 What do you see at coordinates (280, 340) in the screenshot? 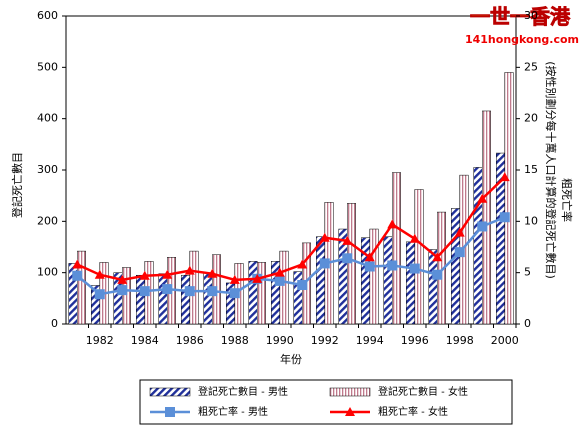
I see `x-tick-label: 1990` at bounding box center [280, 340].